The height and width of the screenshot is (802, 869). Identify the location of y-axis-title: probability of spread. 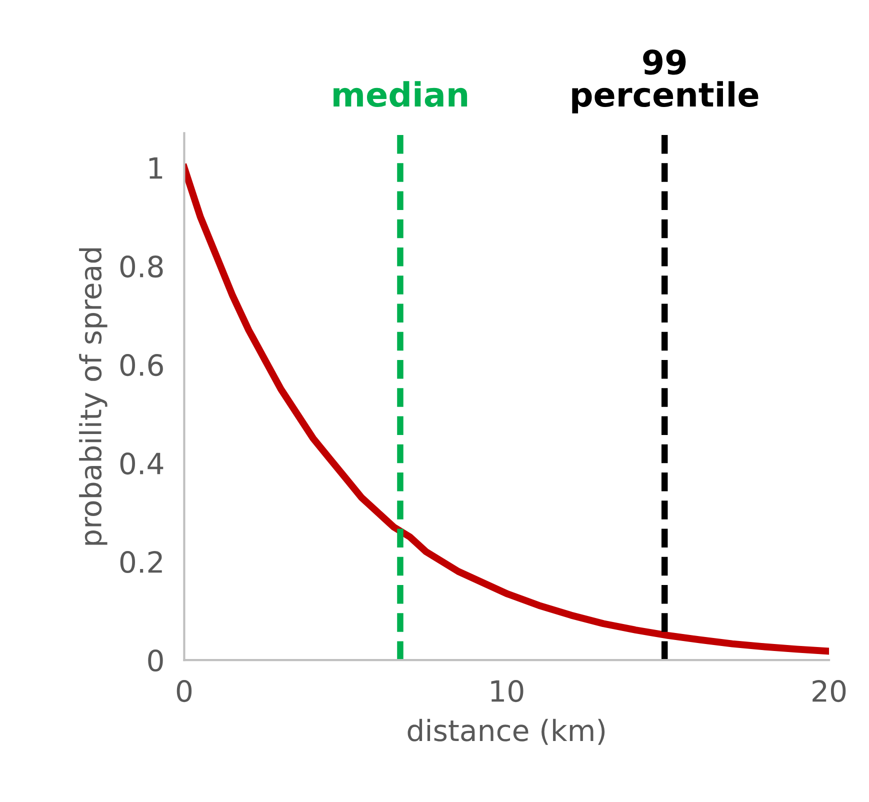
(93, 396).